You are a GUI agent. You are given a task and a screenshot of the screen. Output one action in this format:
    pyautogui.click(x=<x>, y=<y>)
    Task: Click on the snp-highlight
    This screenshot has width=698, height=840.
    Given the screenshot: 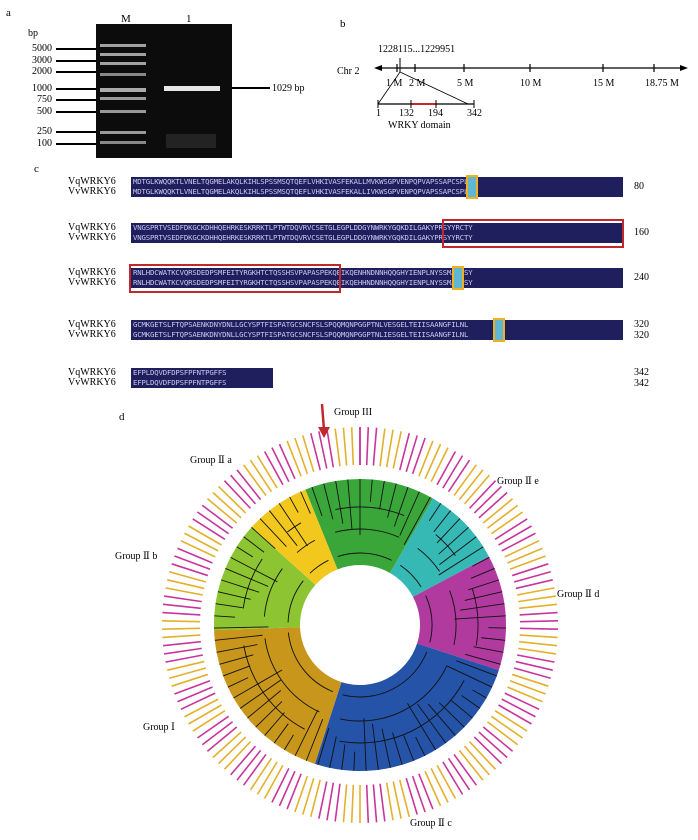 What is the action you would take?
    pyautogui.click(x=472, y=187)
    